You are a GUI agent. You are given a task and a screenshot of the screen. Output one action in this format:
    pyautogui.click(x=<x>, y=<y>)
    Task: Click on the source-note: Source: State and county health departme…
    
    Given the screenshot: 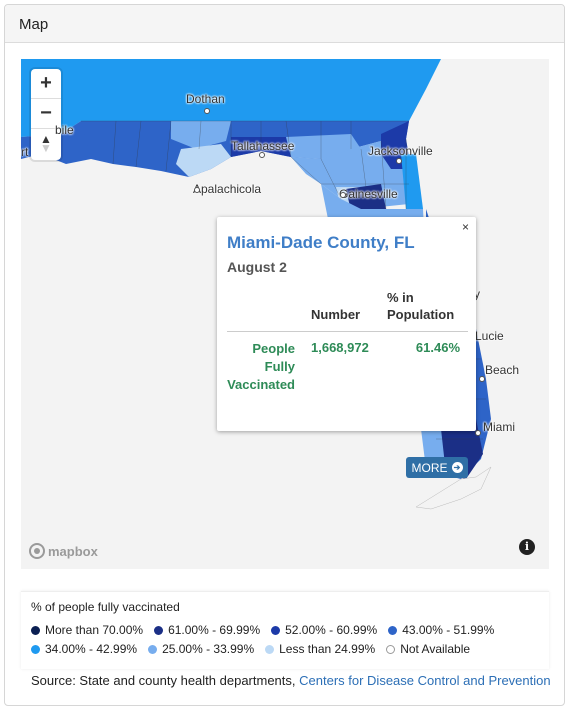 What is the action you would take?
    pyautogui.click(x=291, y=680)
    